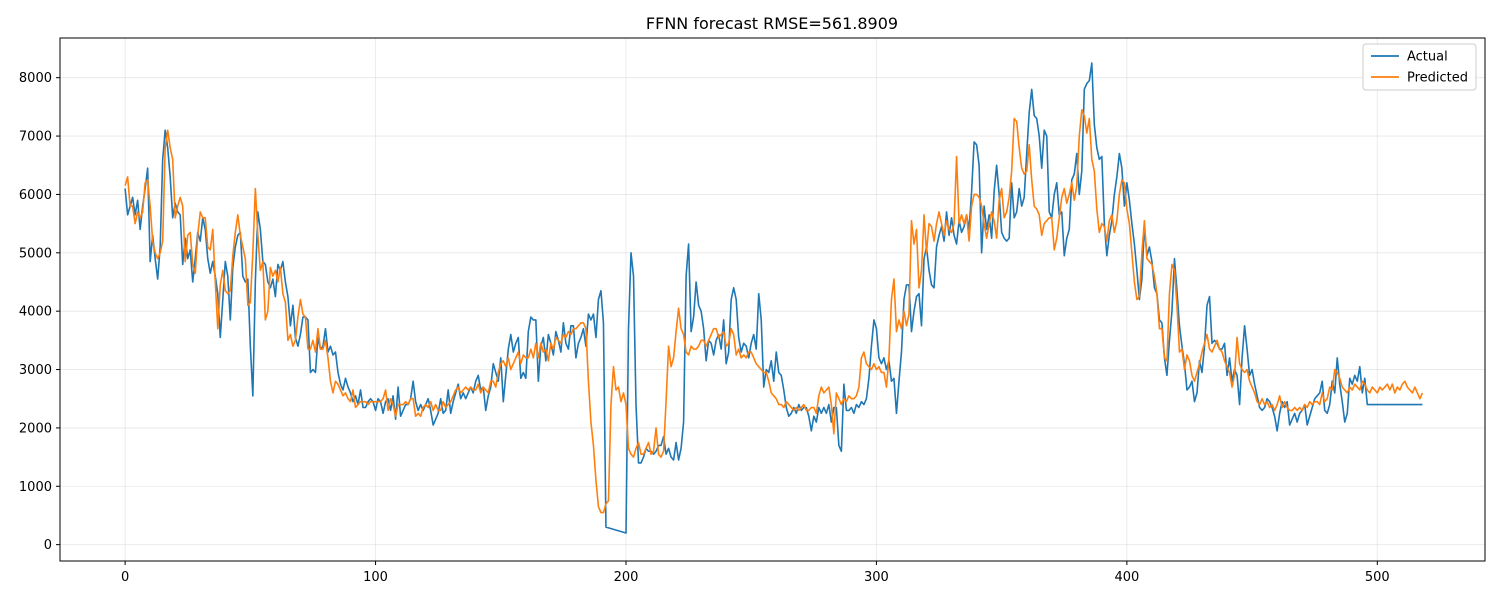  I want to click on y-tick-label: 6000, so click(35, 195).